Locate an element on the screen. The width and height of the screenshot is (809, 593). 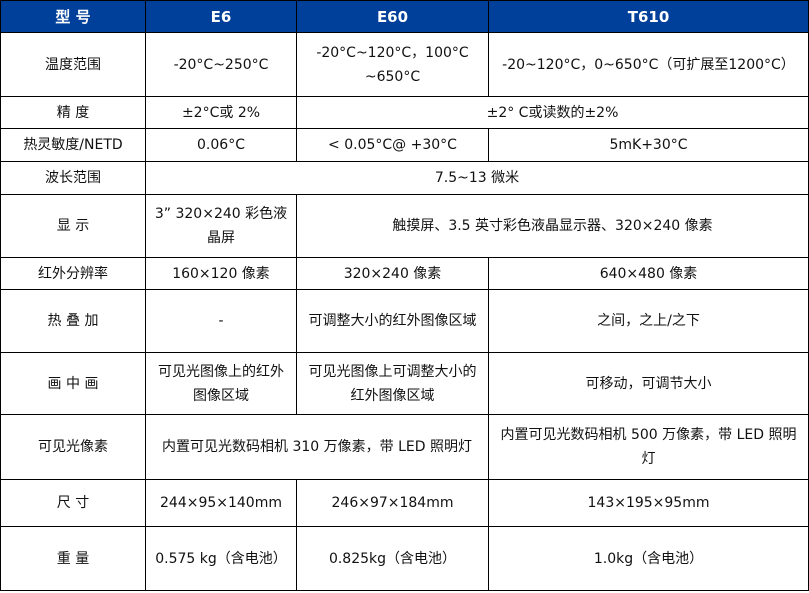
cell: -20°C~250°C is located at coordinates (221, 64).